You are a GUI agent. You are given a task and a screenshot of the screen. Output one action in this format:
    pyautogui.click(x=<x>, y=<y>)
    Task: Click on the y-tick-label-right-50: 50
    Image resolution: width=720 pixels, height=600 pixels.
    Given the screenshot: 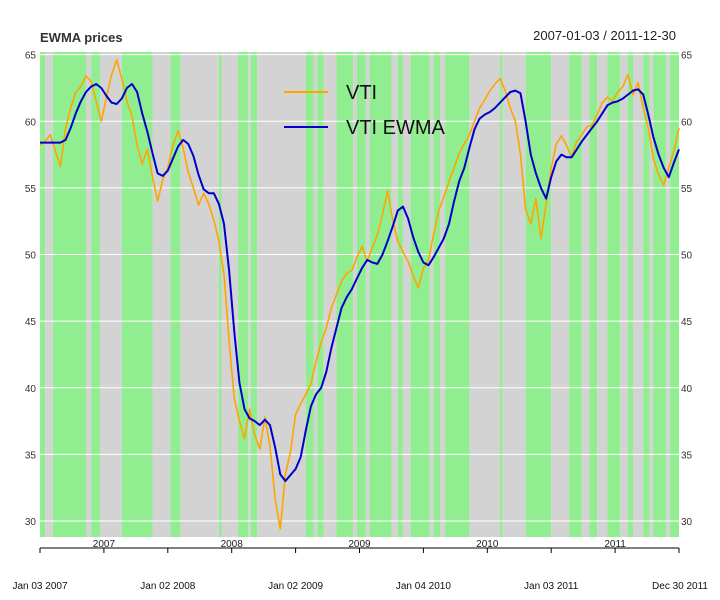 What is the action you would take?
    pyautogui.click(x=687, y=256)
    